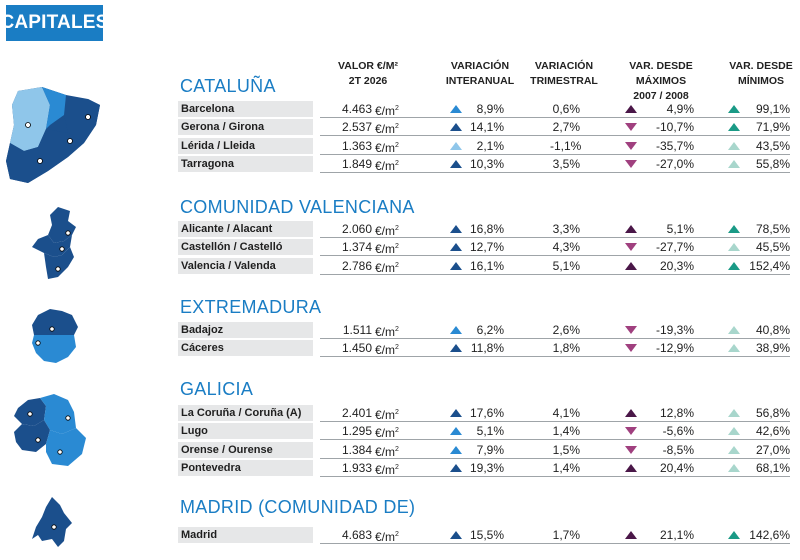  What do you see at coordinates (298, 507) in the screenshot?
I see `region-title: MADRID (COMUNIDAD DE)` at bounding box center [298, 507].